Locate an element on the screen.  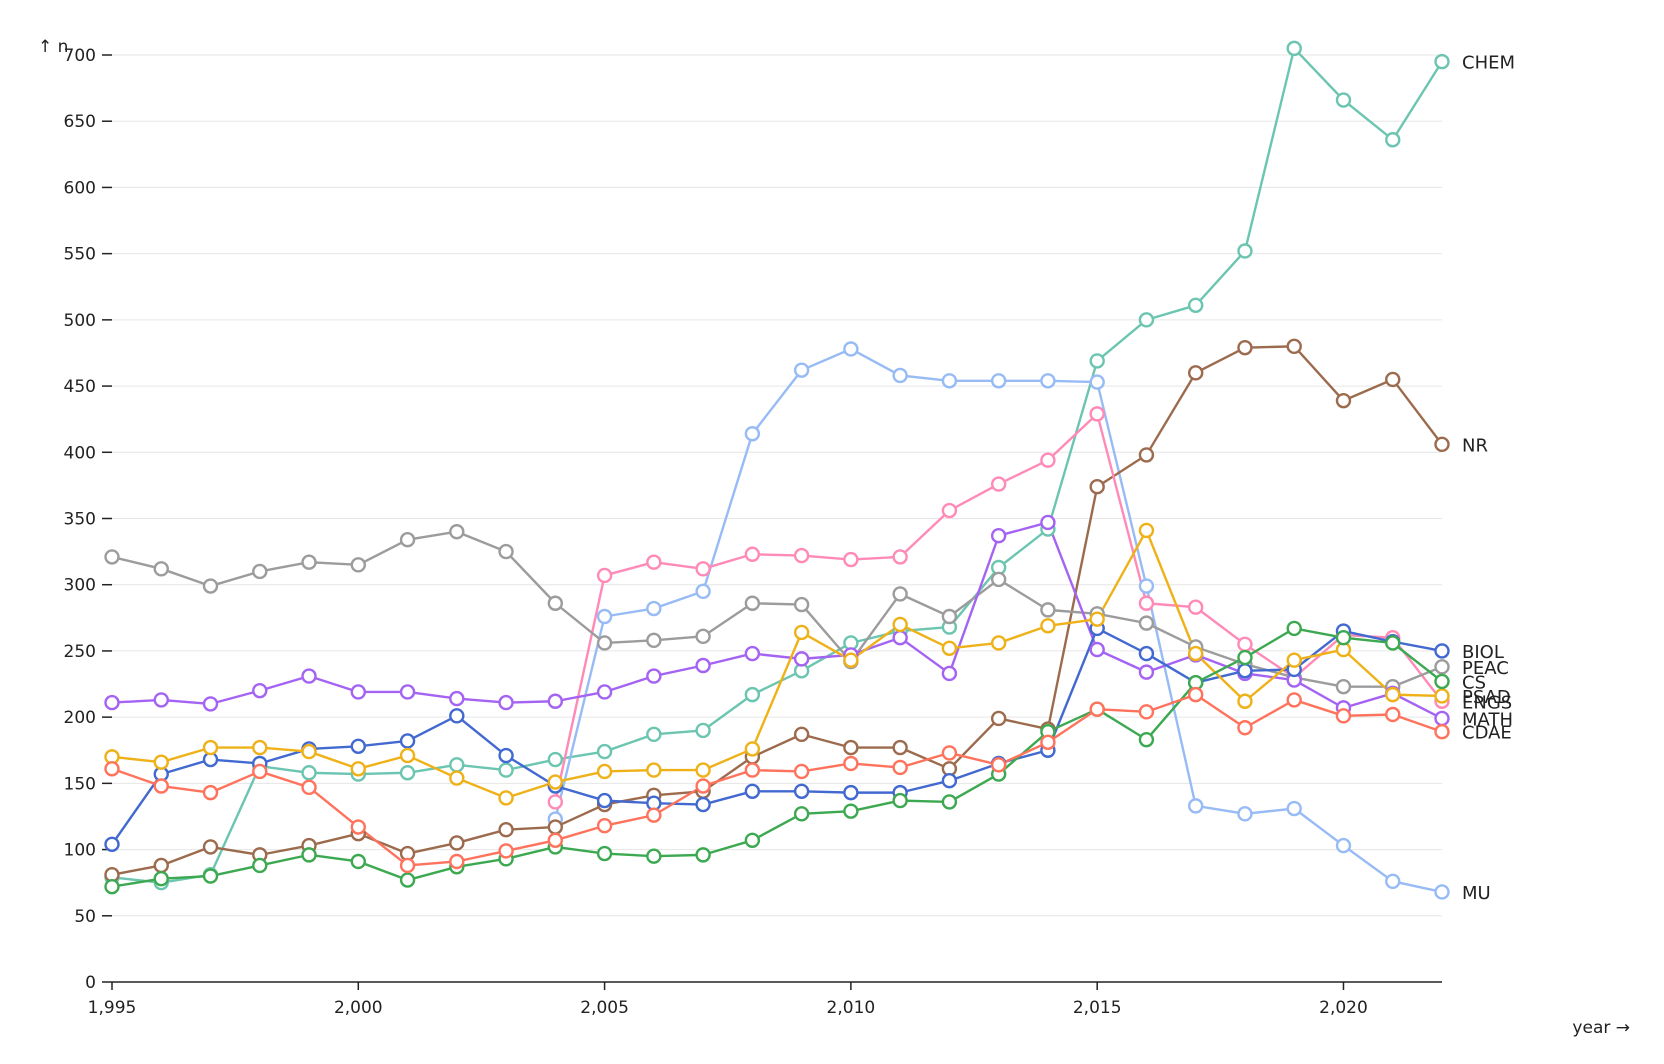
point-nr-2020 is located at coordinates (1343, 400).